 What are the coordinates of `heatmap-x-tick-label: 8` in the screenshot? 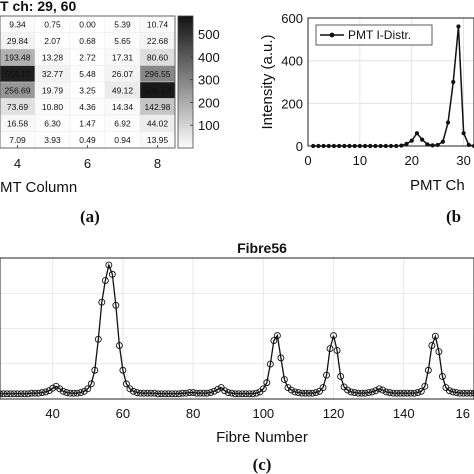 It's located at (157, 163).